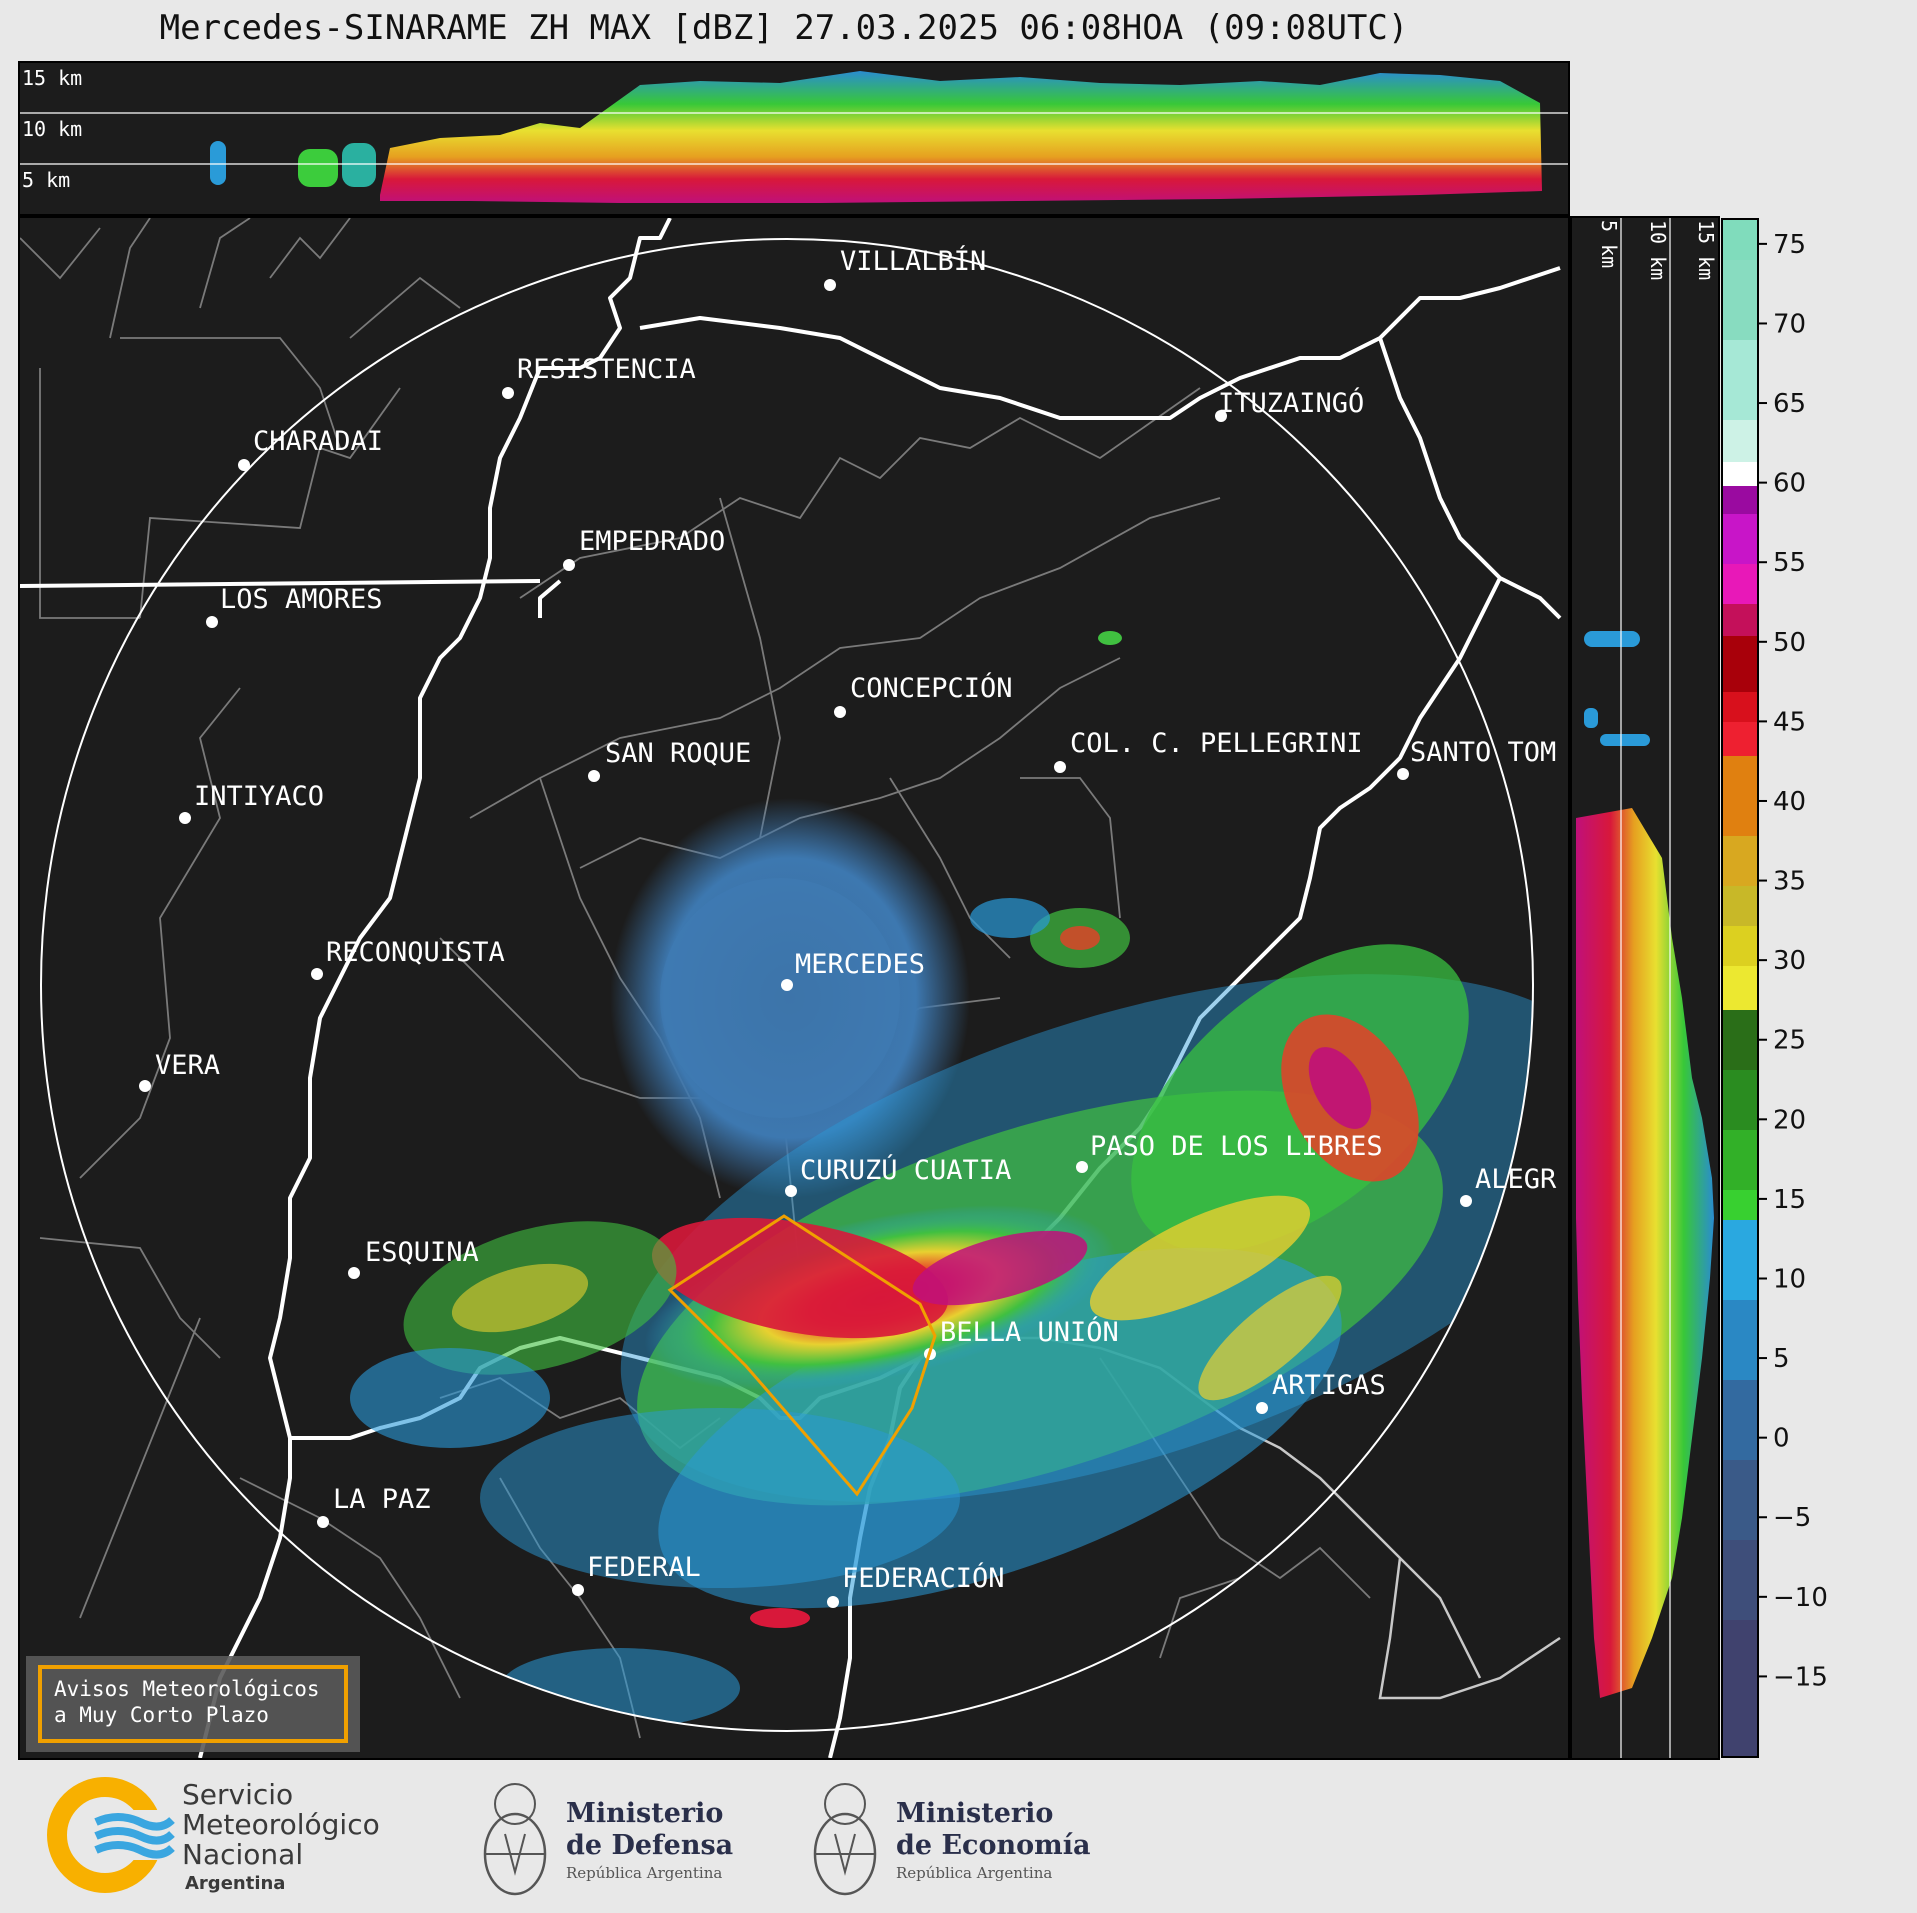 The image size is (1917, 1913). I want to click on economia-line3: República Argentina, so click(974, 1873).